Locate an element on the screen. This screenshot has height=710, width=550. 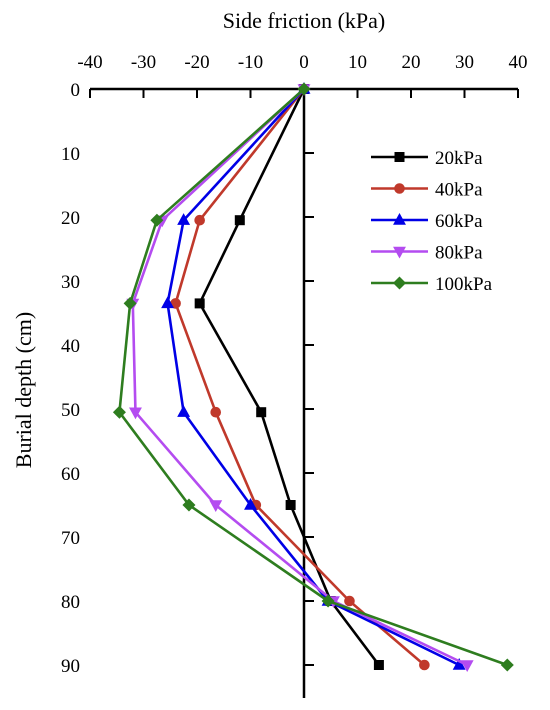
x-tick-label: 10 is located at coordinates (357, 62).